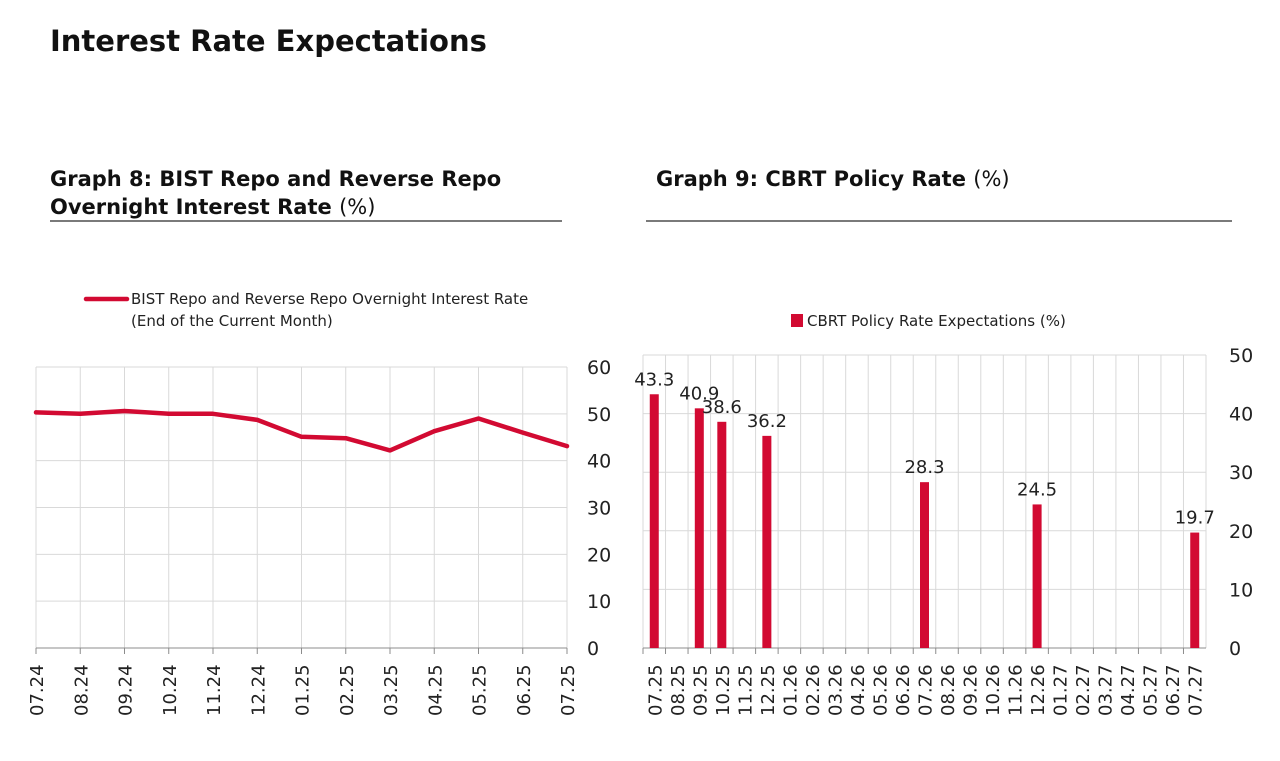  Describe the element at coordinates (1241, 532) in the screenshot. I see `graph9-y-tick-label: 20` at that location.